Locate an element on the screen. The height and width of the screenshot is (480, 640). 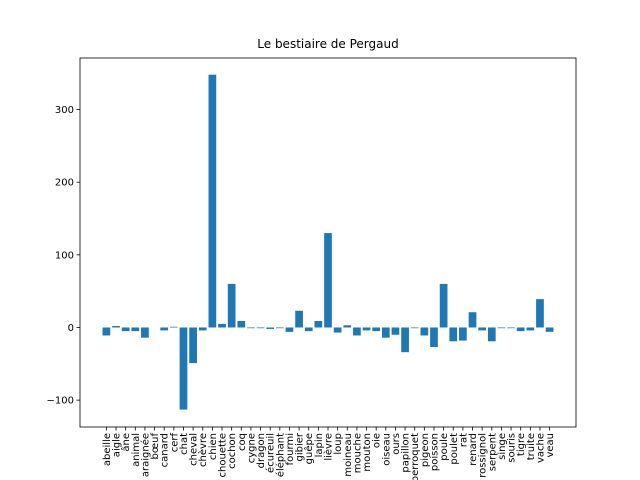
x-tick-label: ours is located at coordinates (396, 444).